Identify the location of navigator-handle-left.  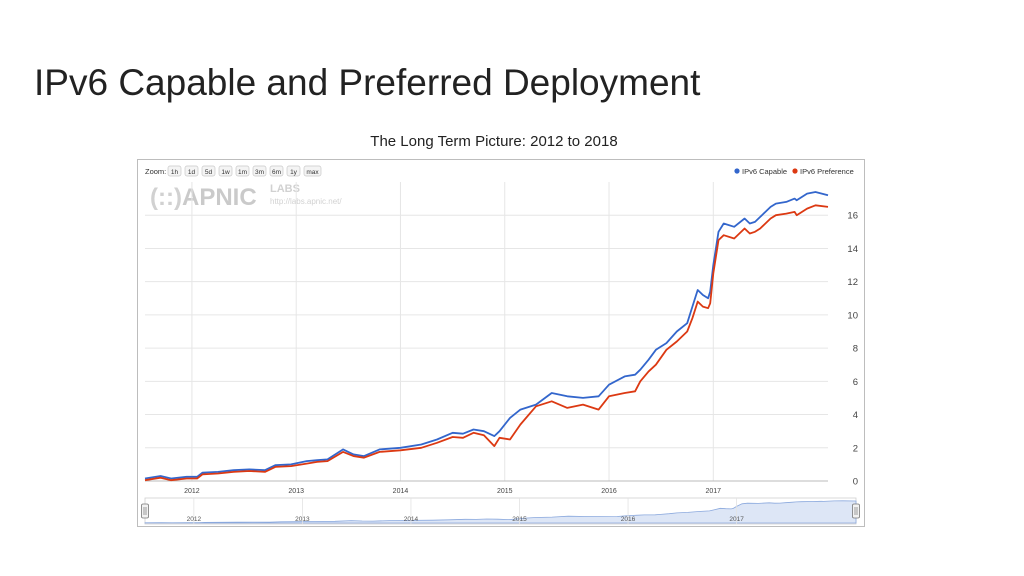
(145, 511).